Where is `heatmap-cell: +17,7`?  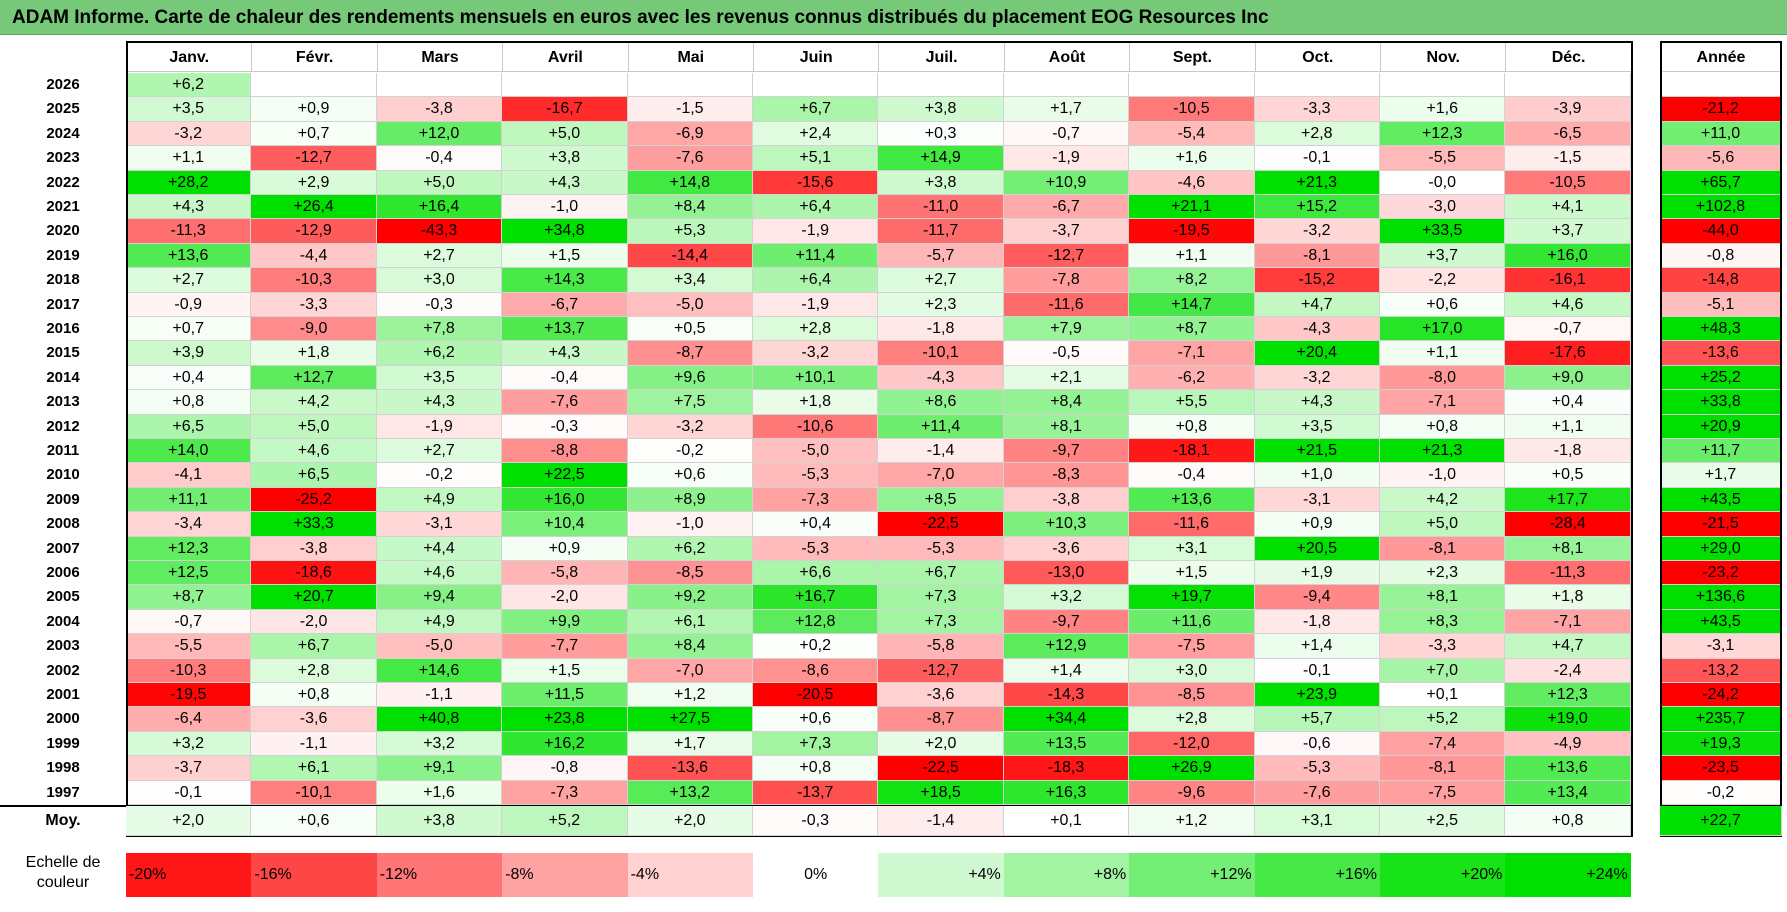
heatmap-cell: +17,7 is located at coordinates (1568, 500).